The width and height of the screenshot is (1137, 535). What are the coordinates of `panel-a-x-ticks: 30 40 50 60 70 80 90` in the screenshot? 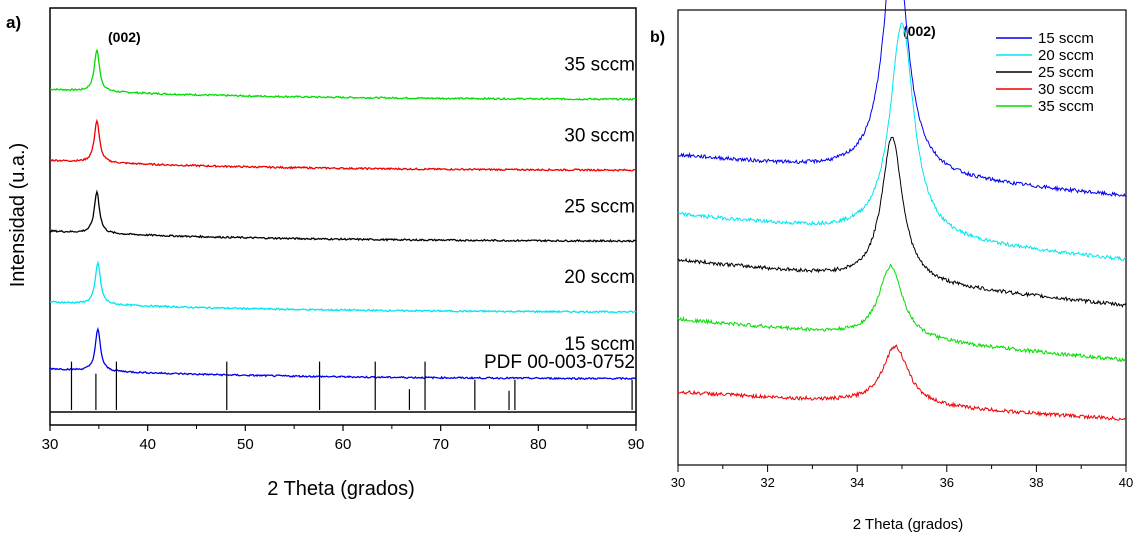 It's located at (343, 439).